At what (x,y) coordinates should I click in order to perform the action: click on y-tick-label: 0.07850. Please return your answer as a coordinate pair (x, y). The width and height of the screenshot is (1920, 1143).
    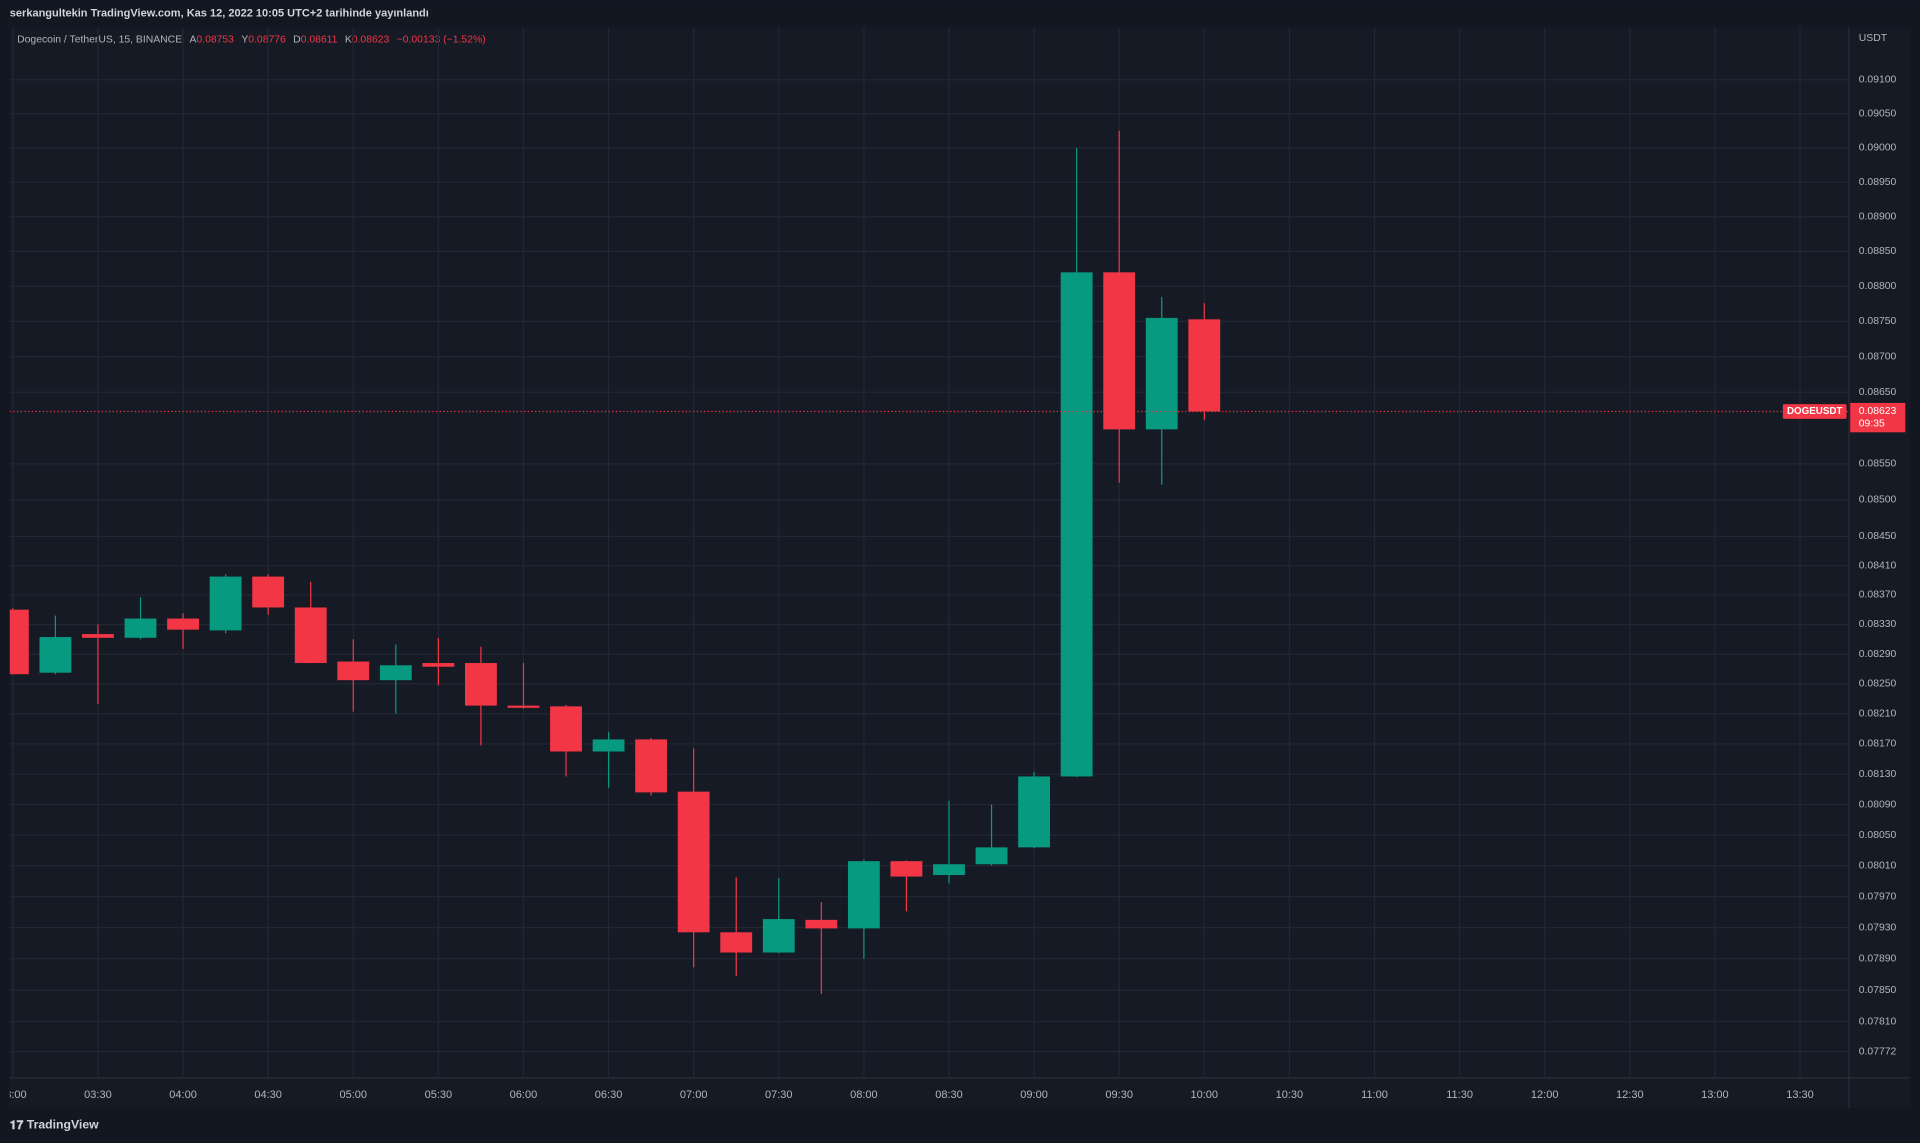
    Looking at the image, I should click on (1878, 990).